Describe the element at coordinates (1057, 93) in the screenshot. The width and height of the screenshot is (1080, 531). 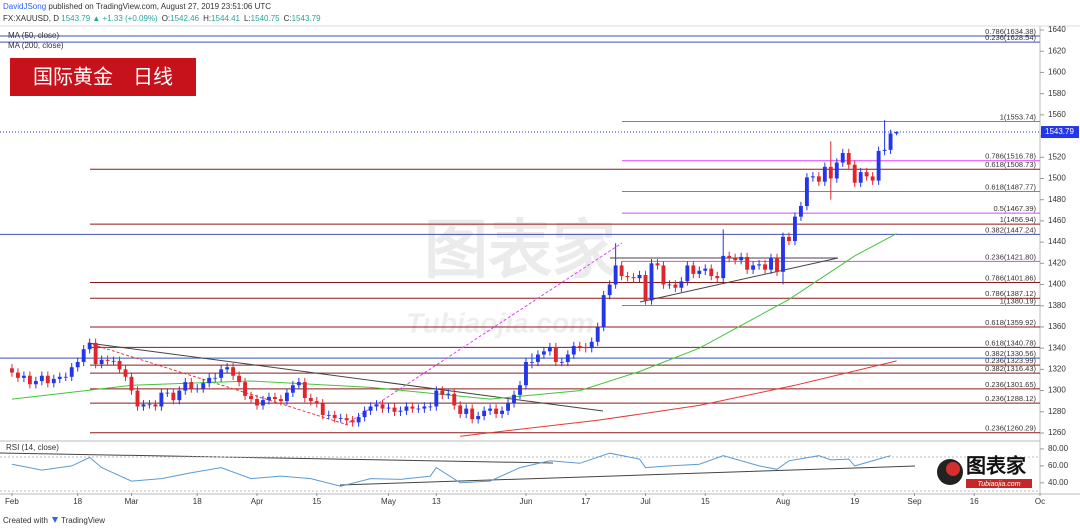
I see `y-tick-label: 1580` at that location.